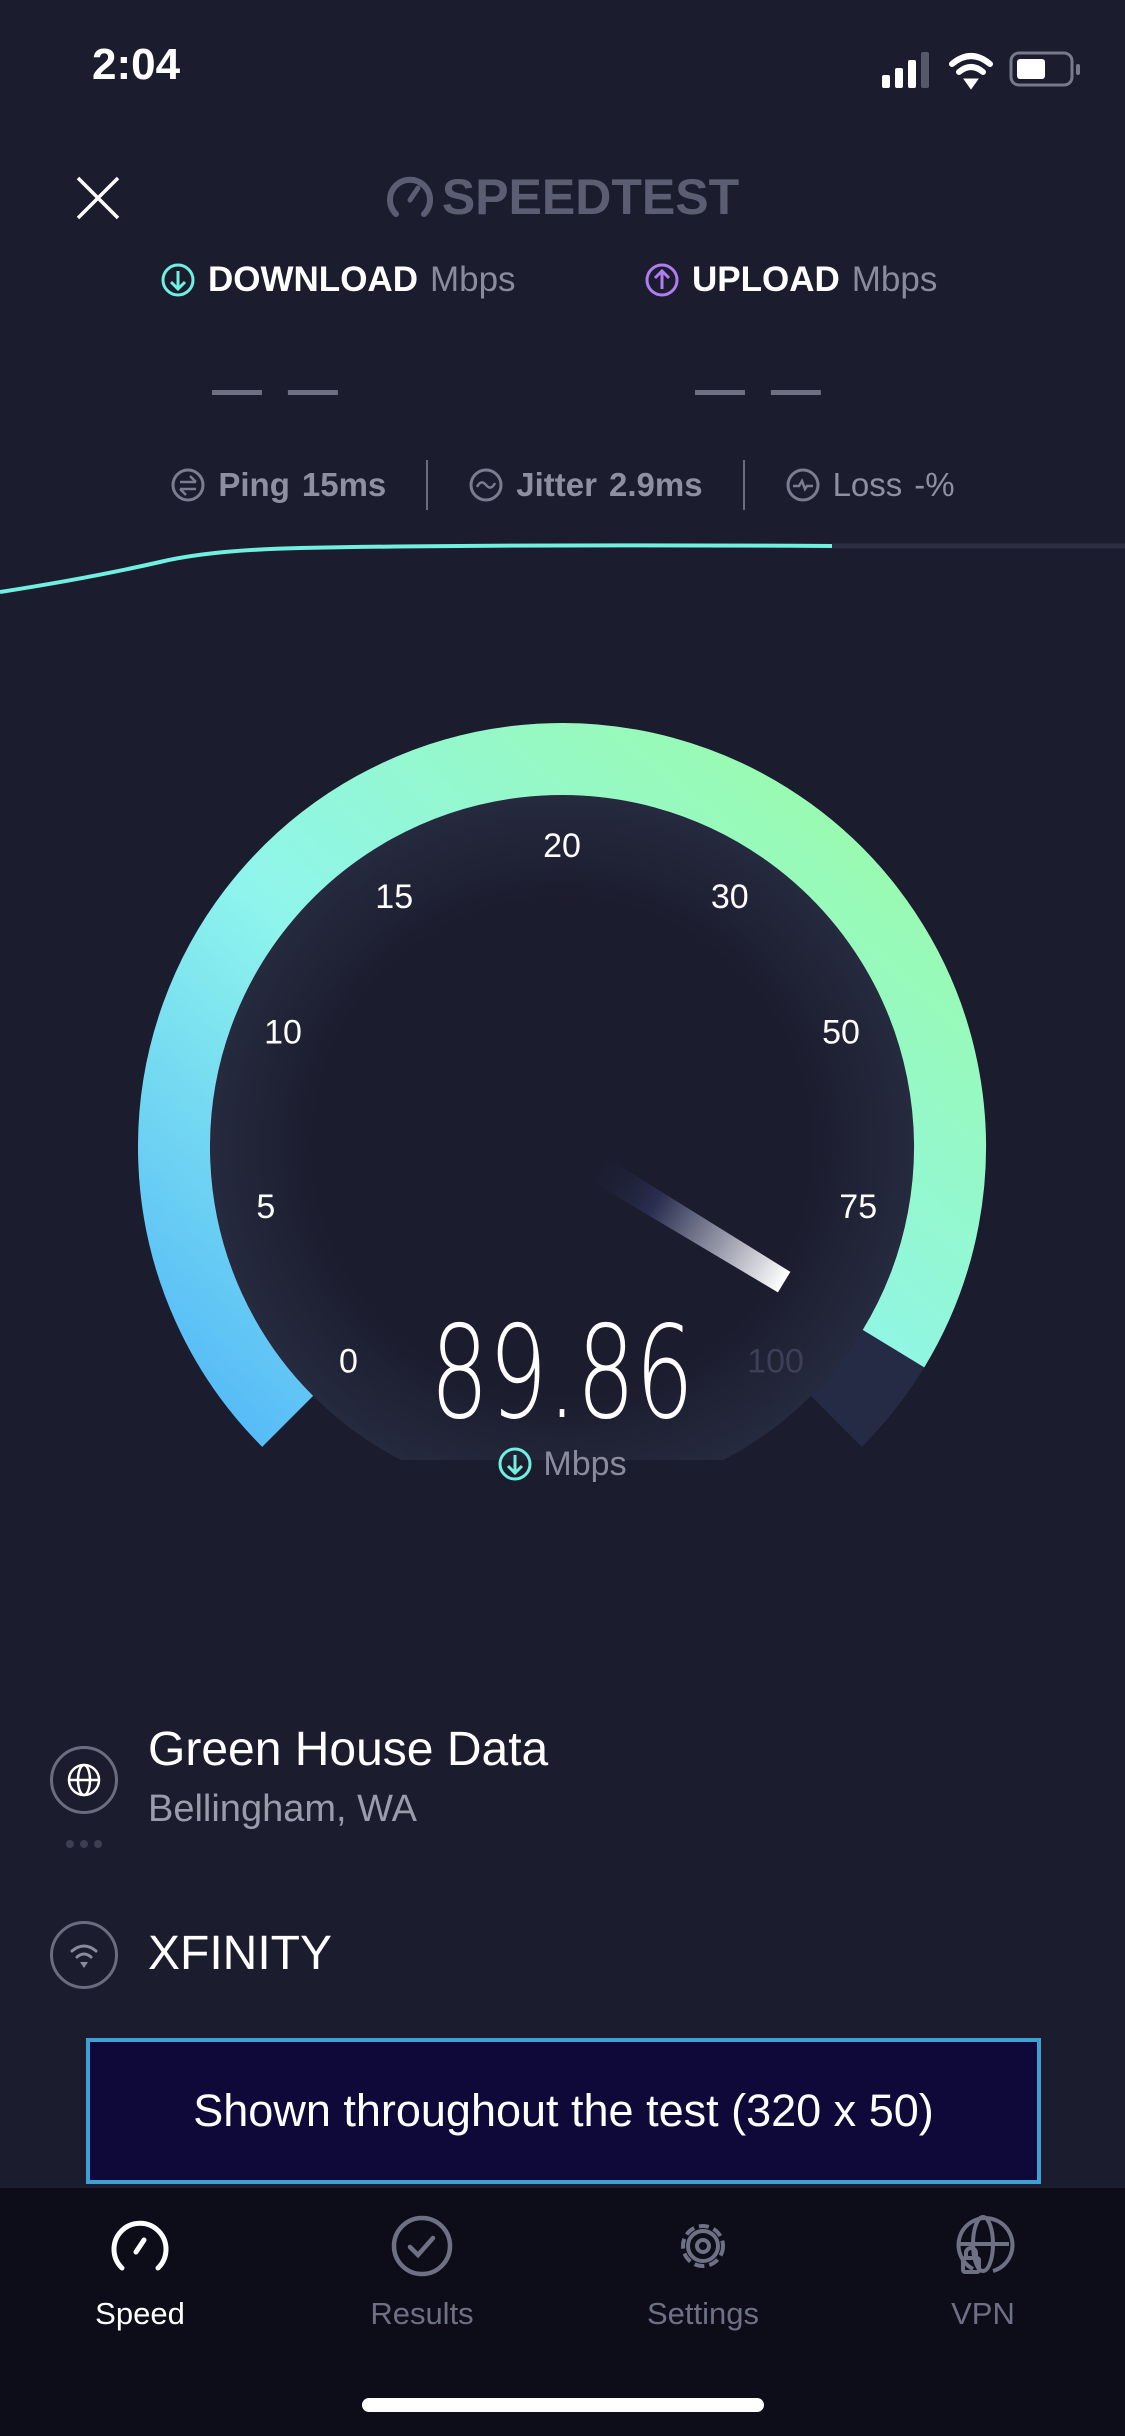 Image resolution: width=1125 pixels, height=2436 pixels. I want to click on download-label: DOWNLOAD Mbps, so click(338, 280).